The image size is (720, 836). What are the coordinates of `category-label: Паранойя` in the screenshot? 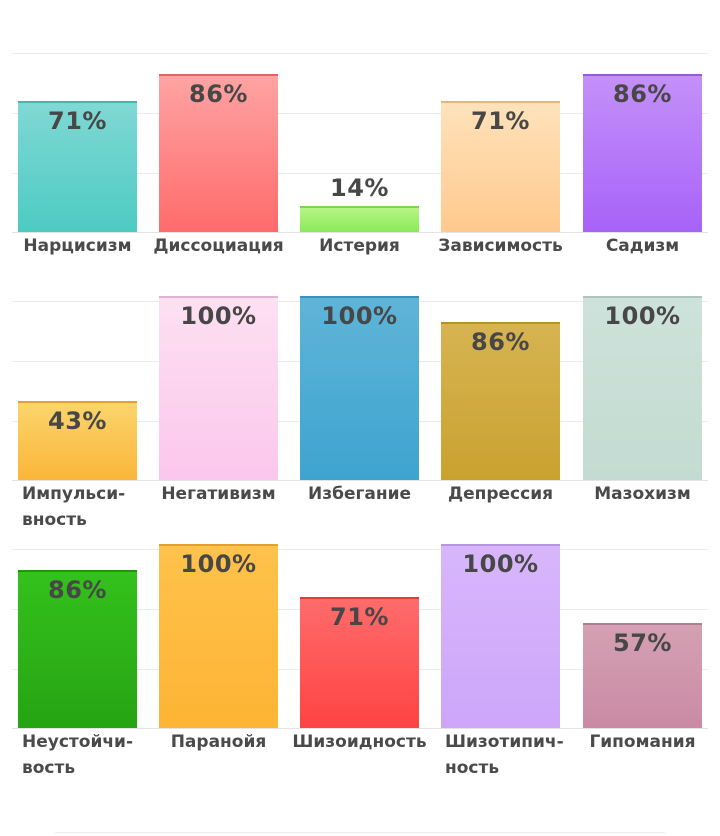 It's located at (218, 742).